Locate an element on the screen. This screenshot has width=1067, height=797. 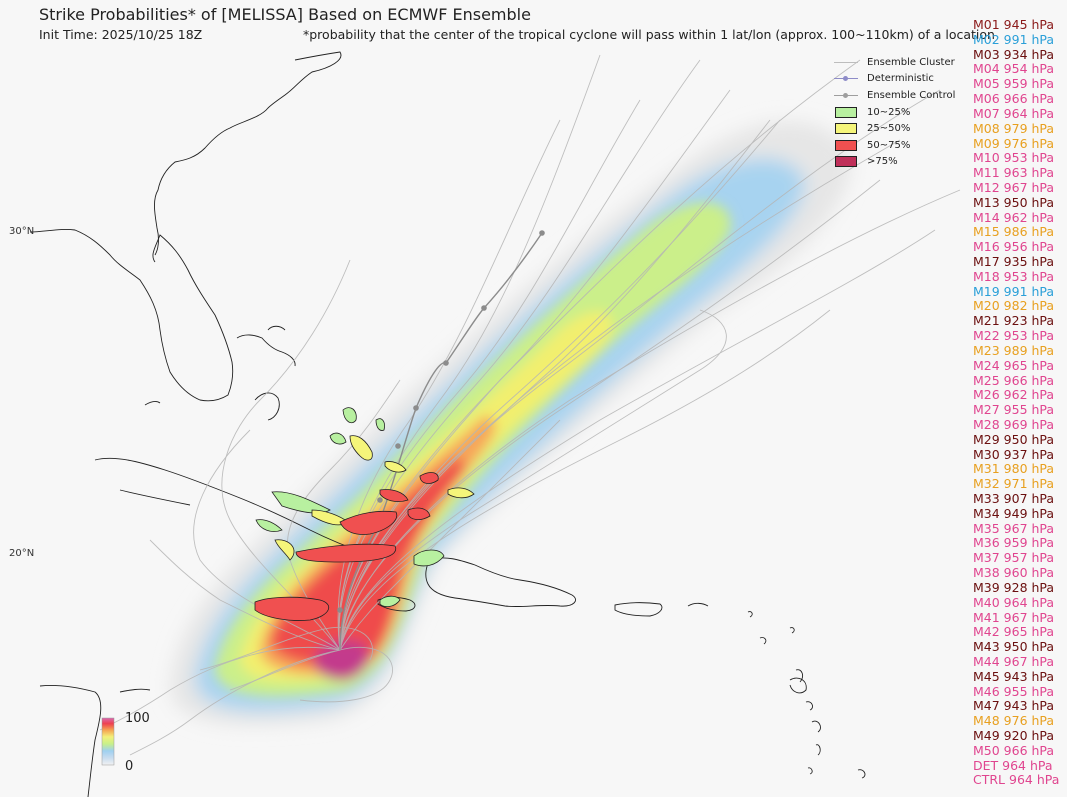
member-pressure-item: M18 953 hPa is located at coordinates (1014, 276).